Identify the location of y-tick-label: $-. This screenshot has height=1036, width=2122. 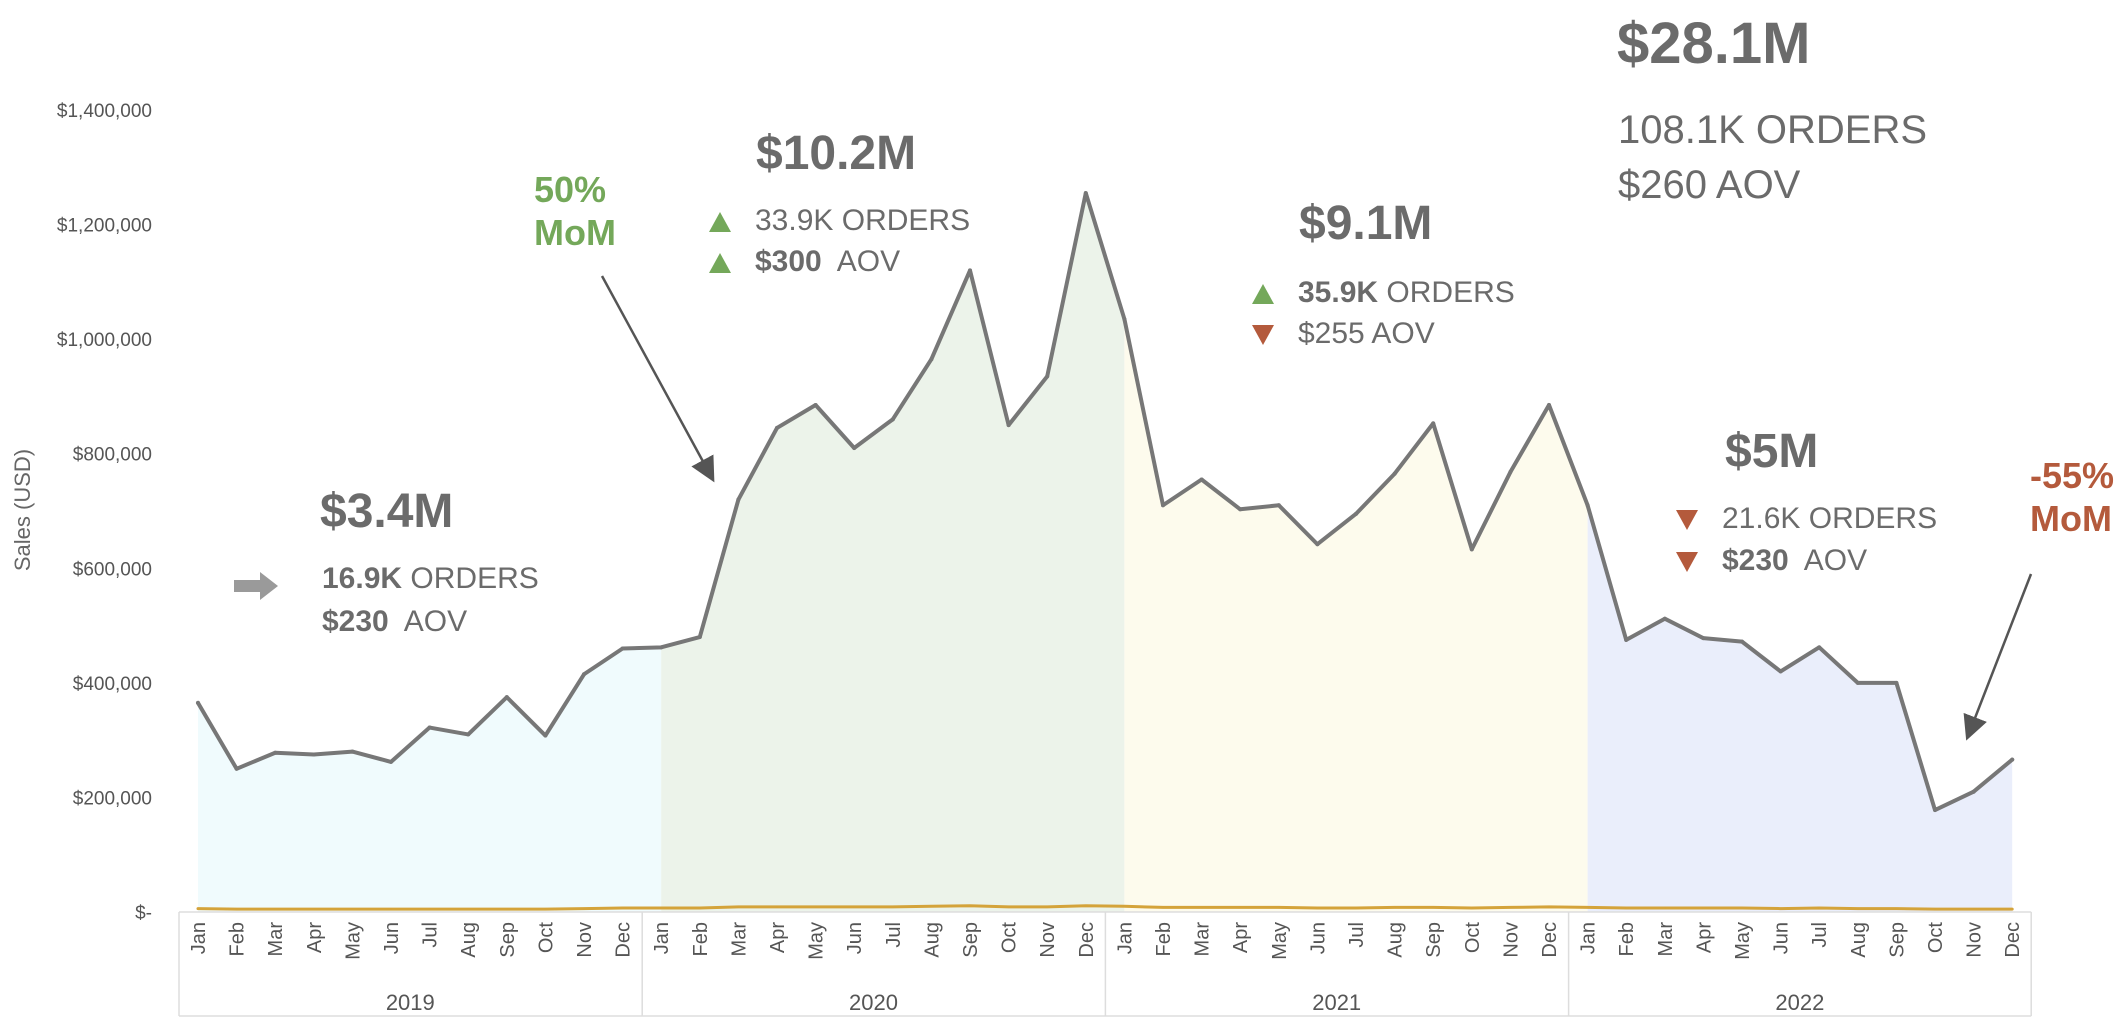
(143, 913).